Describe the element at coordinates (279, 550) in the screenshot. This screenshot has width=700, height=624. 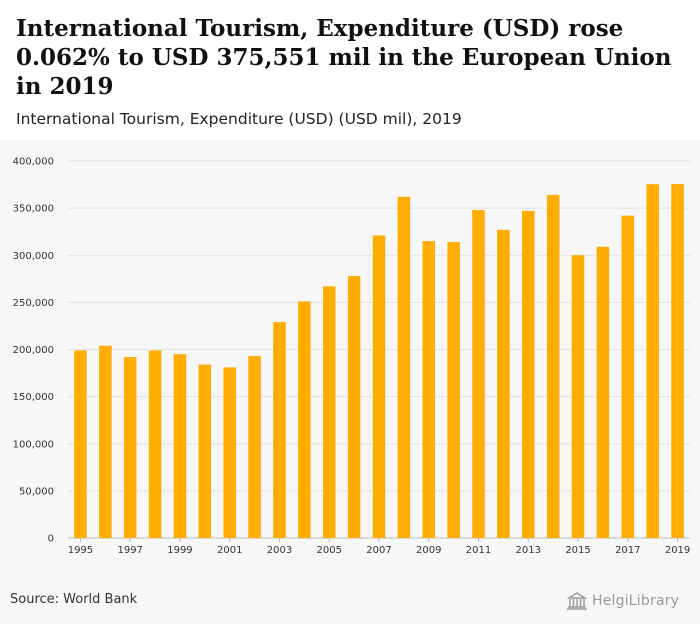
I see `x-tick-label: 2003` at that location.